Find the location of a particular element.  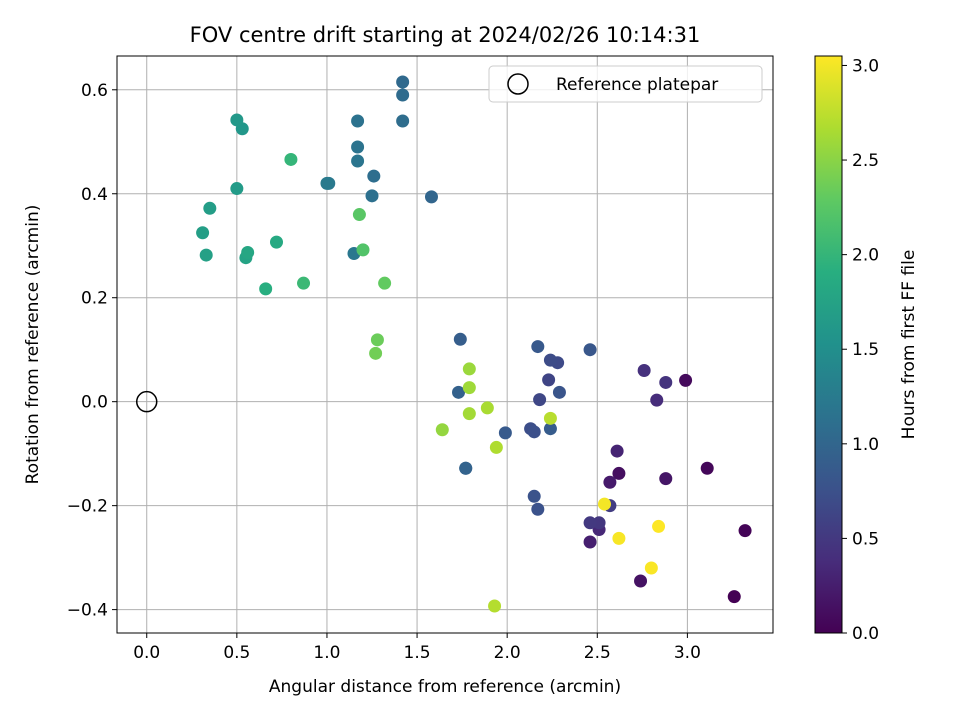

colorbar-ticks: 0.0 0.5 1.0 1.5 2.0 2.5 3.0 is located at coordinates (860, 350).